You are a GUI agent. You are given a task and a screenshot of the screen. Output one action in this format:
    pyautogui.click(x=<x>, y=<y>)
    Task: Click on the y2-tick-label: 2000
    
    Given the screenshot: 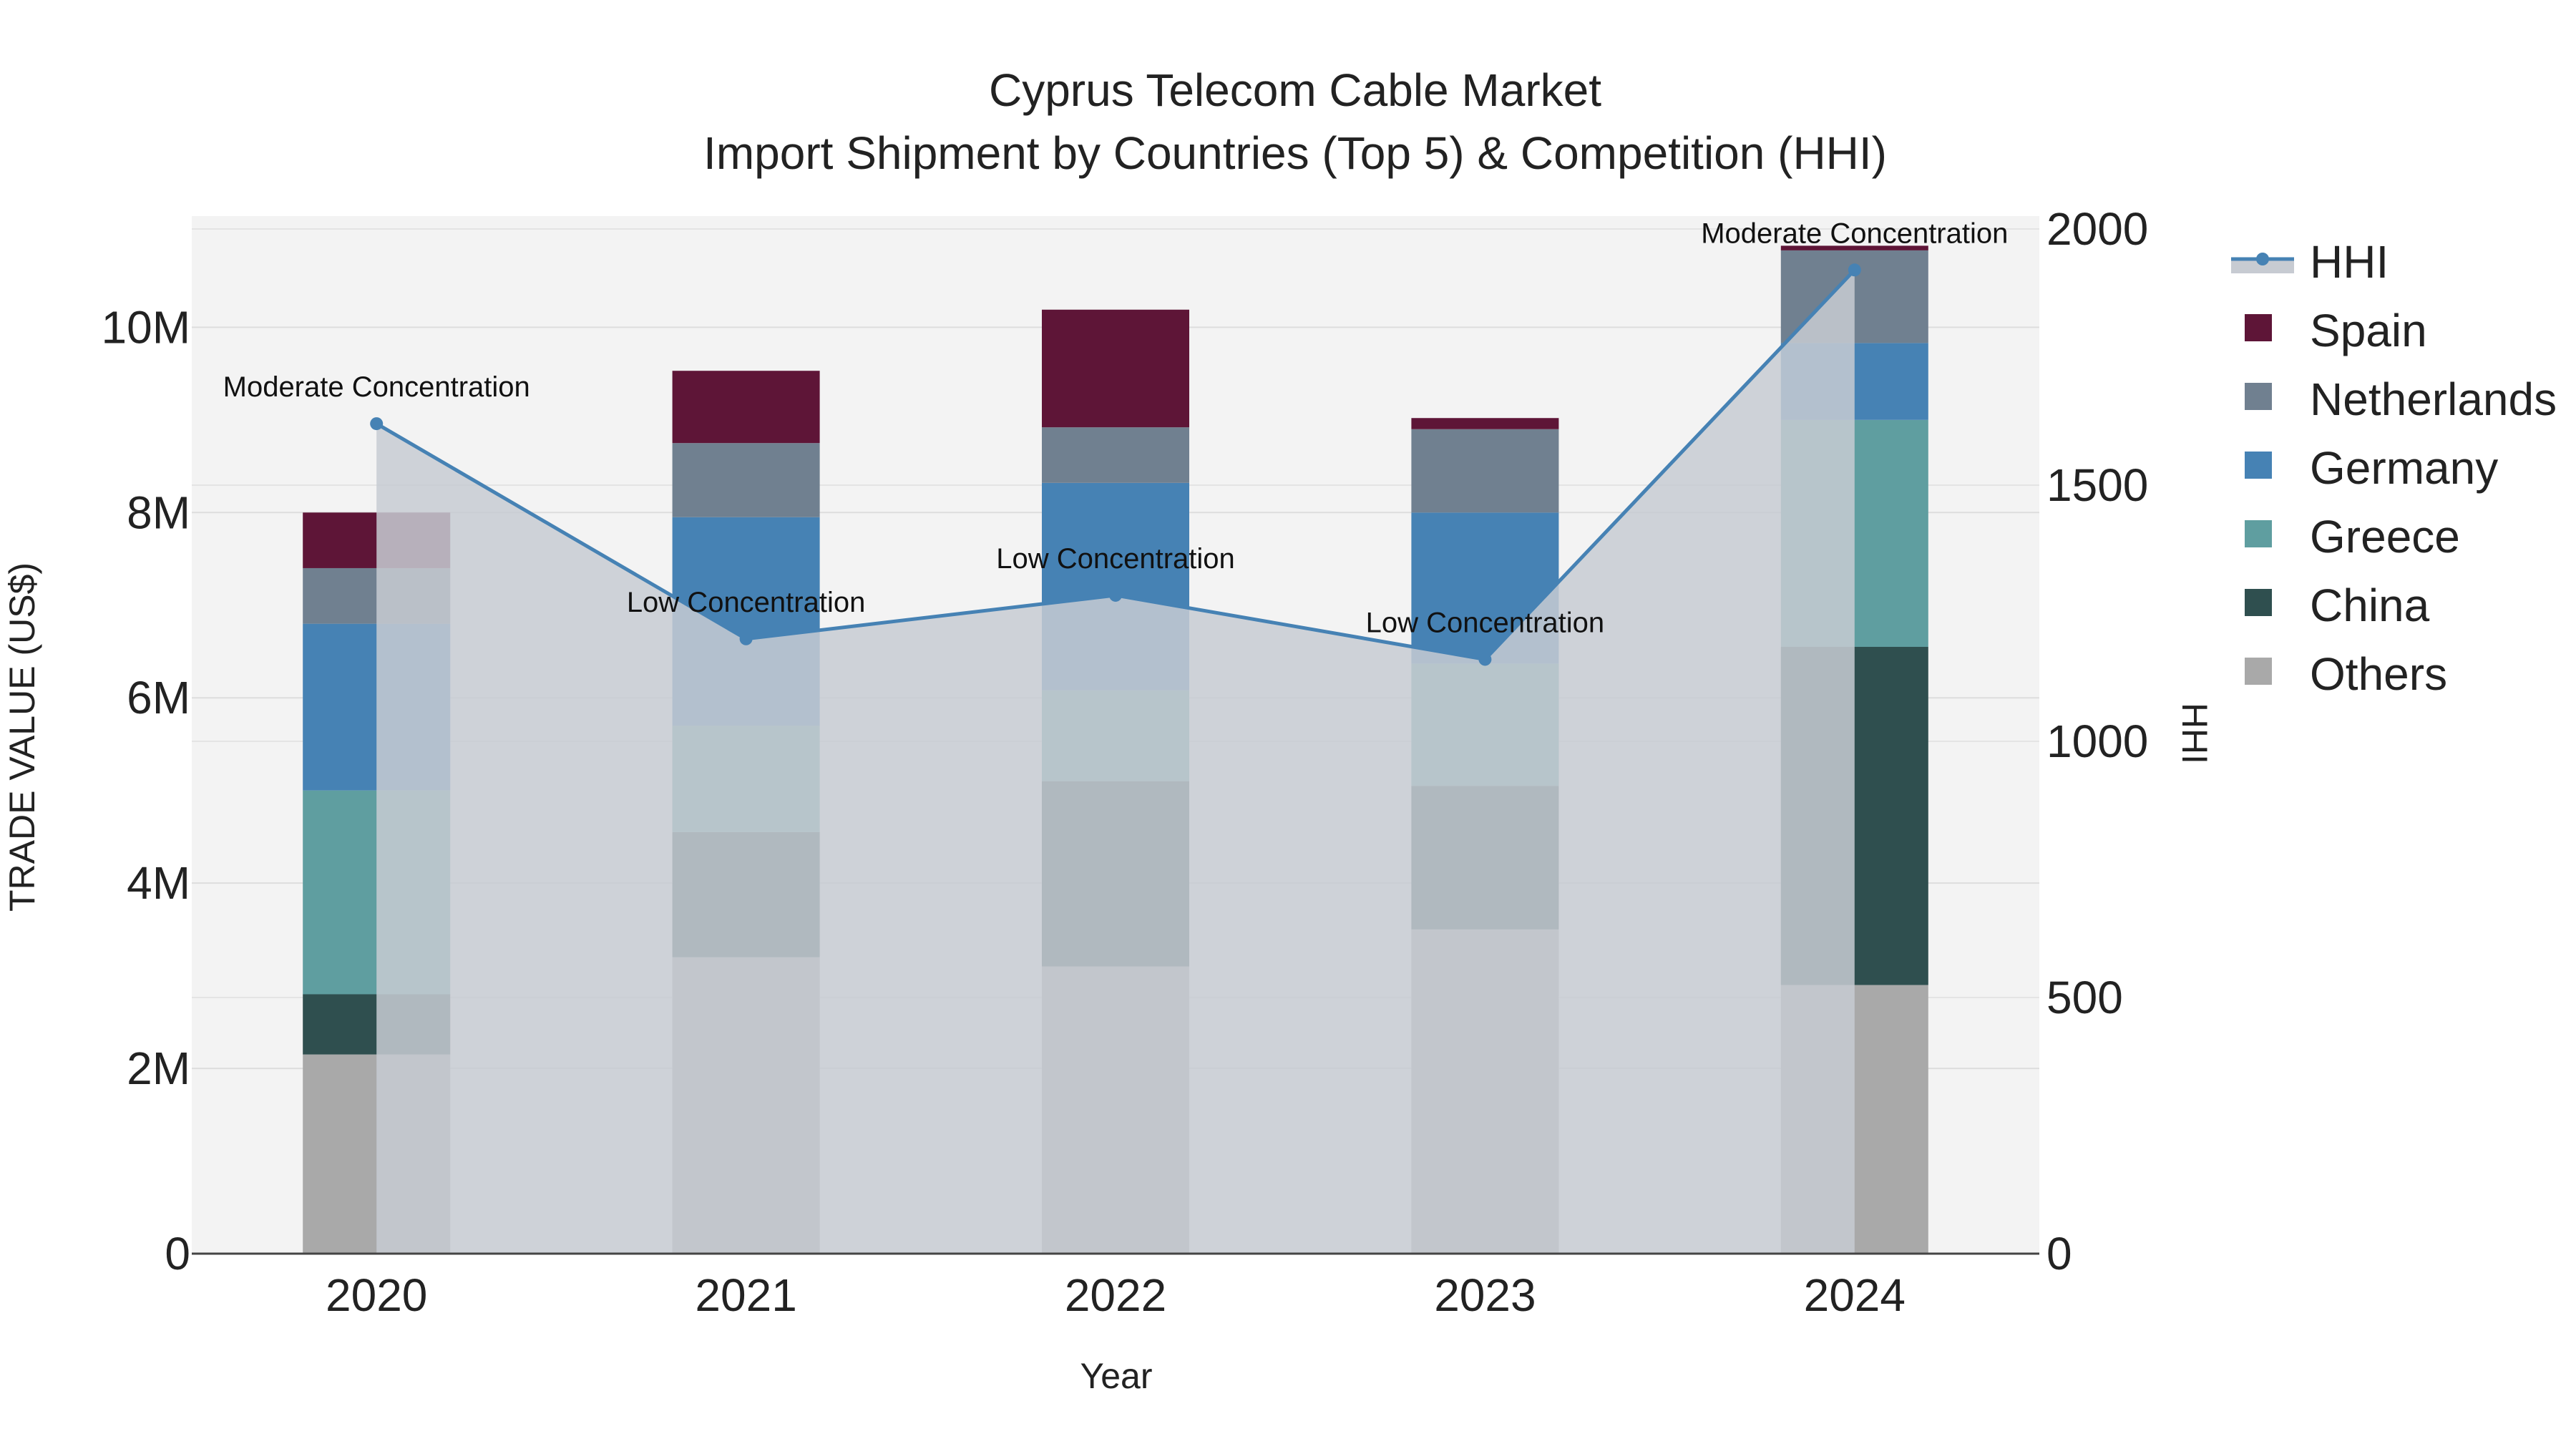 What is the action you would take?
    pyautogui.click(x=2097, y=229)
    